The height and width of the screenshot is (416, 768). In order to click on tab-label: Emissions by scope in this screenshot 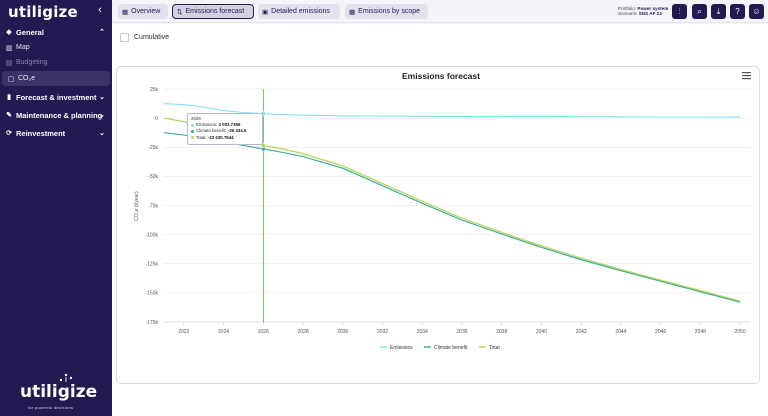, I will do `click(389, 11)`.